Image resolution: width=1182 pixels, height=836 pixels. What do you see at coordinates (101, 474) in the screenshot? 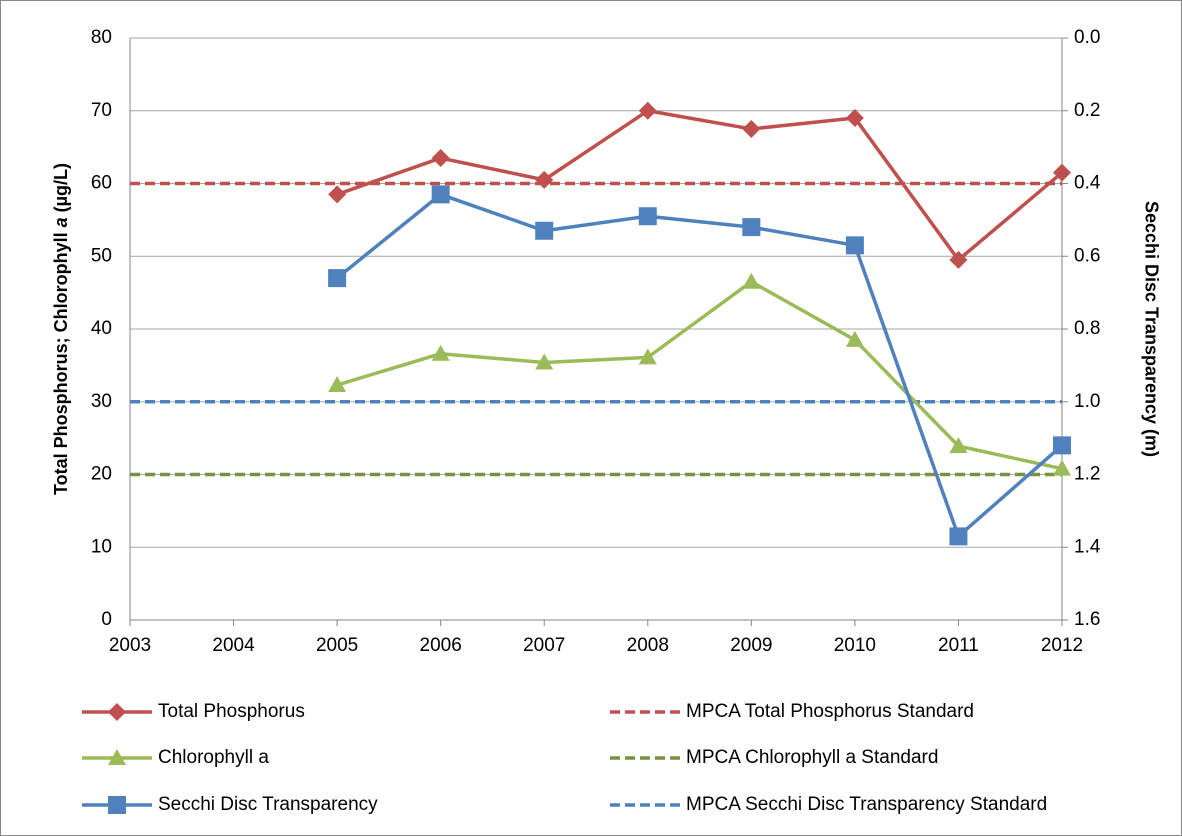
I see `y-tick-label: 20` at bounding box center [101, 474].